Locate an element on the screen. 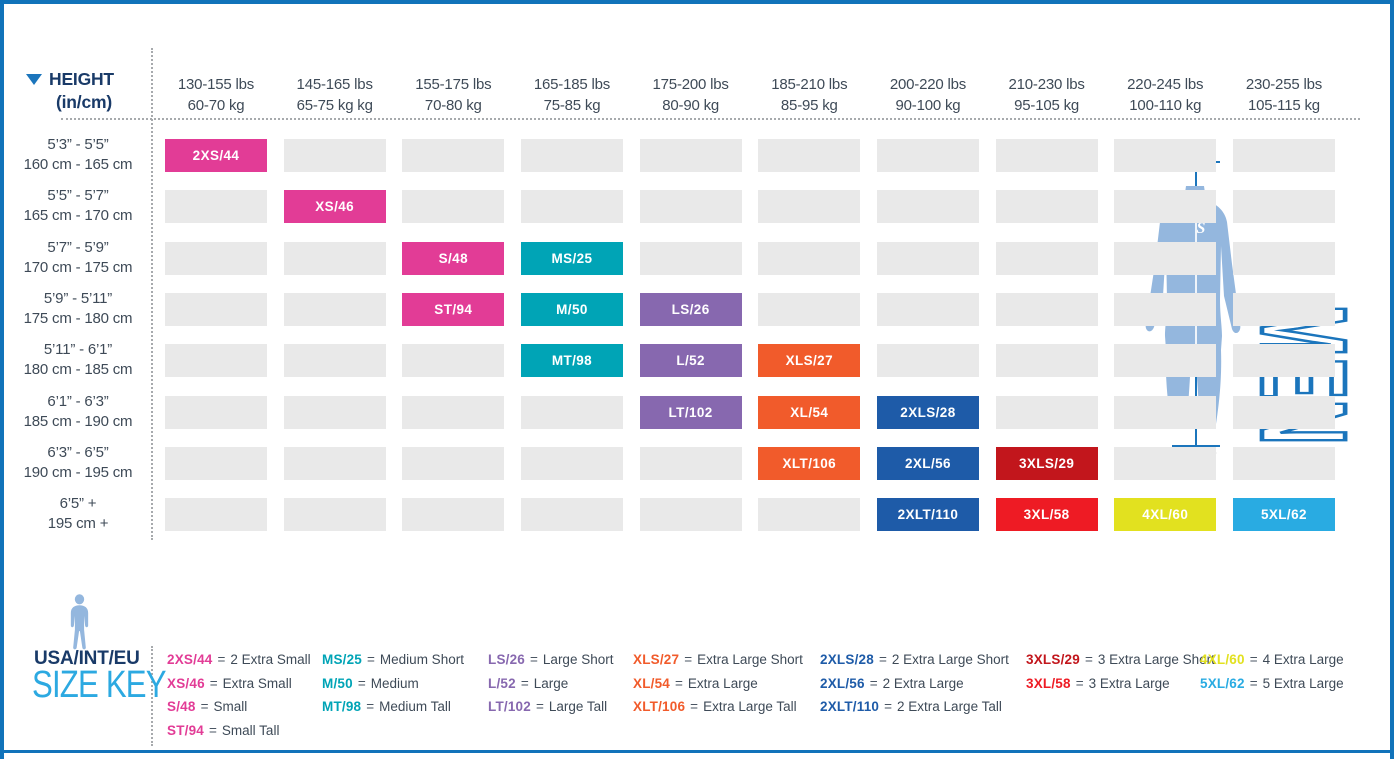 This screenshot has height=759, width=1394. height-row-label: 5’5” - 5’7” 165 cm - 170 cm is located at coordinates (78, 206).